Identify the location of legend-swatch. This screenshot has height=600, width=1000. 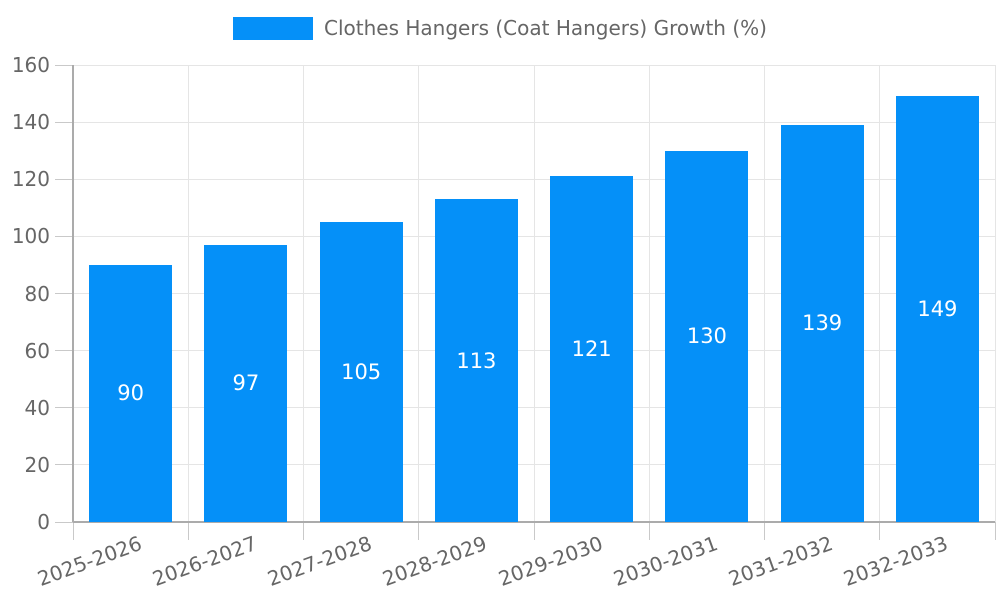
(273, 28).